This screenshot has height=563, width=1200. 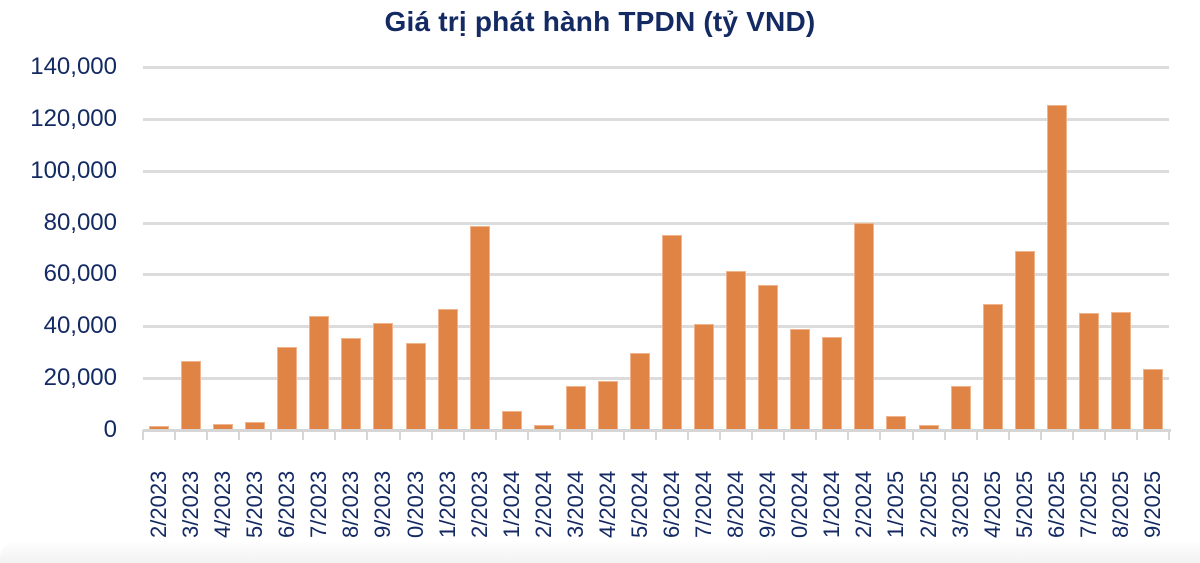 I want to click on x-axis-tick-label: 9/2025, so click(x=1152, y=504).